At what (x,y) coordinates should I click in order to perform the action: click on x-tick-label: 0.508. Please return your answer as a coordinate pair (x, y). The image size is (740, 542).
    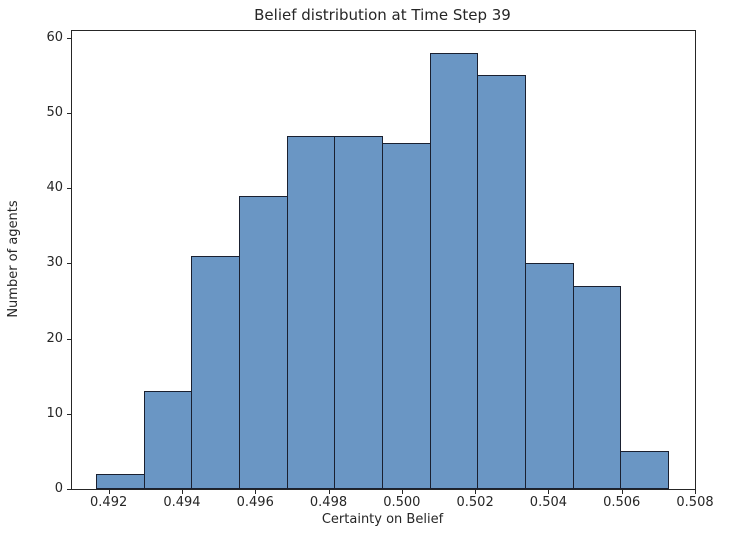
    Looking at the image, I should click on (695, 502).